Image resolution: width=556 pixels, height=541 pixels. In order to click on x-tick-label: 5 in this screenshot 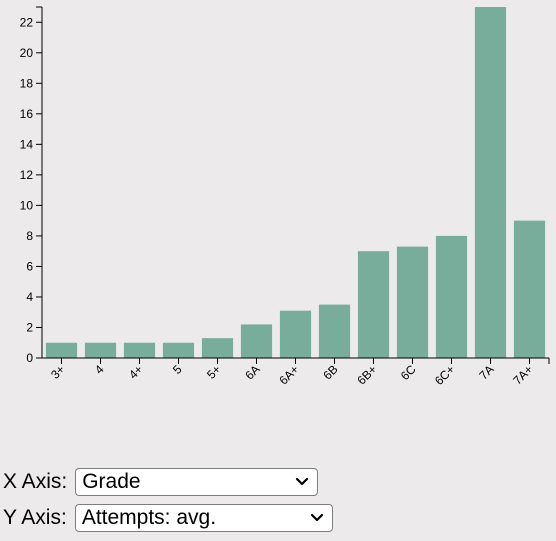, I will do `click(177, 369)`.